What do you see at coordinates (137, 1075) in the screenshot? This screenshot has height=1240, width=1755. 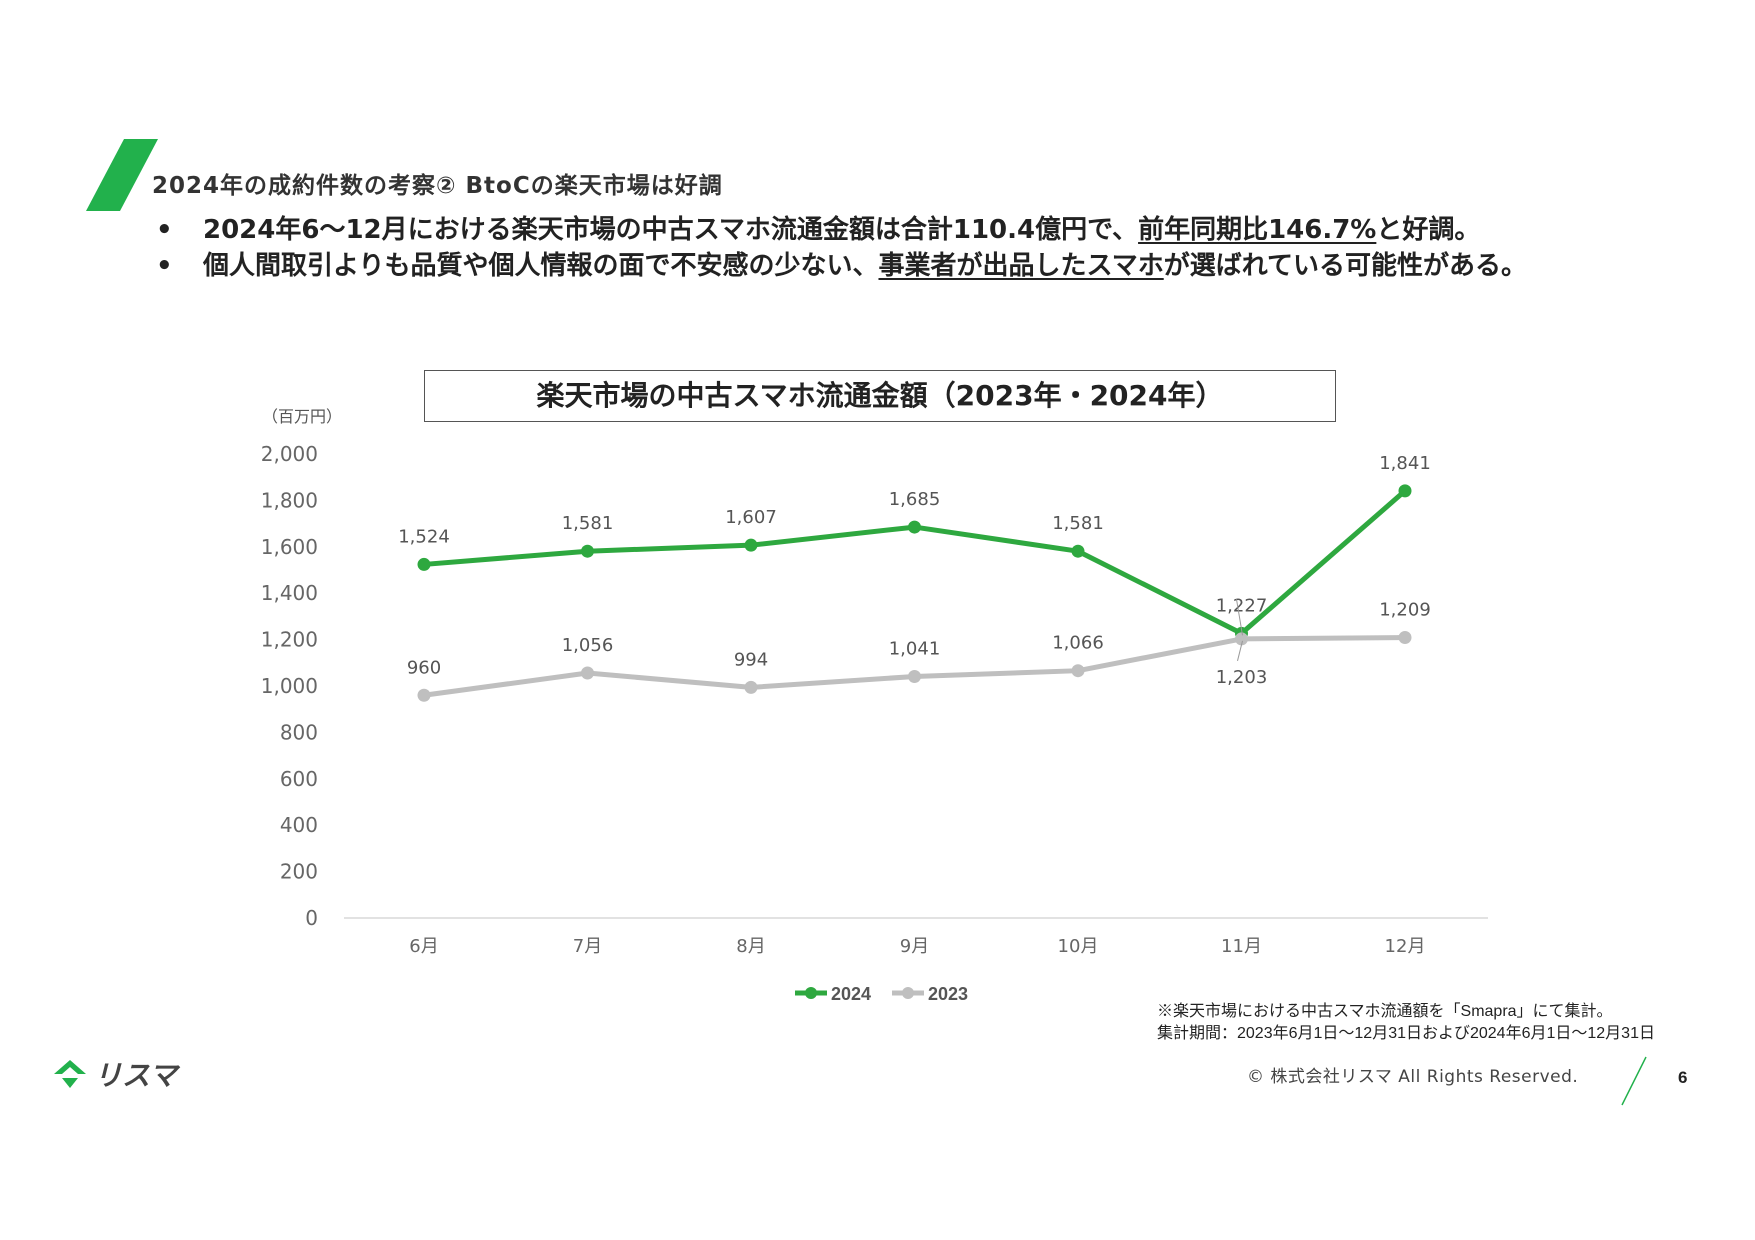 I see `logo-wordmark: リスマ` at bounding box center [137, 1075].